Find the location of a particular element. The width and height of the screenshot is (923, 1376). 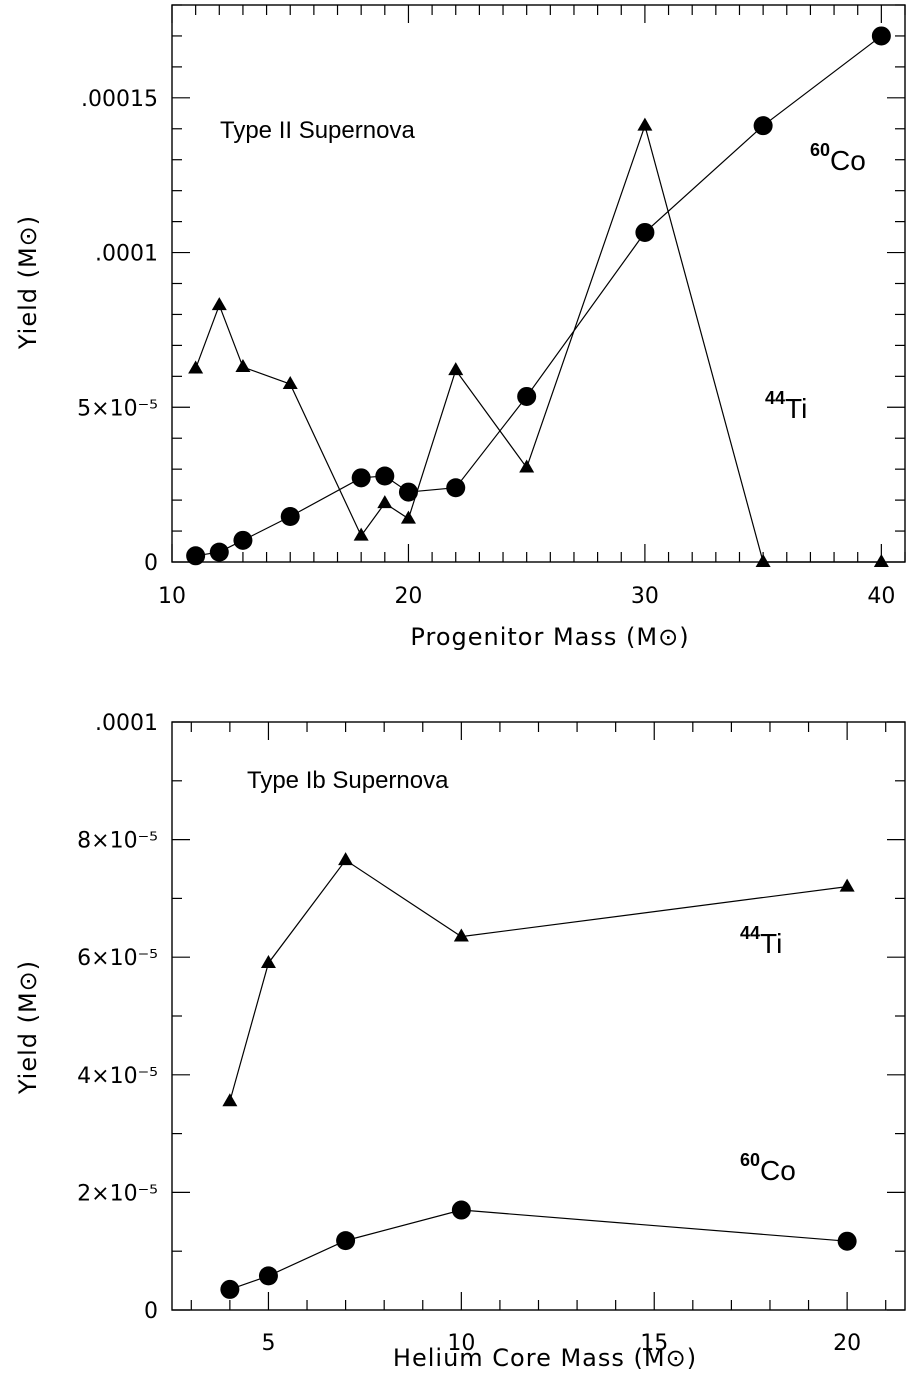

y-tick-label: 2×10⁻⁵ is located at coordinates (117, 1193).